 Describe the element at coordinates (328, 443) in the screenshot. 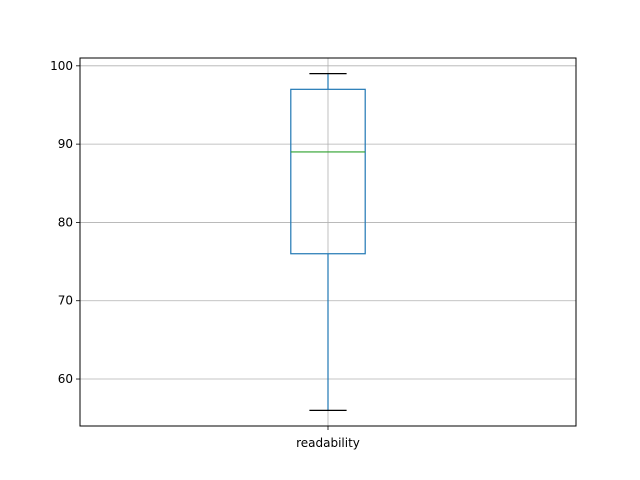

I see `x-tick-label: readability` at that location.